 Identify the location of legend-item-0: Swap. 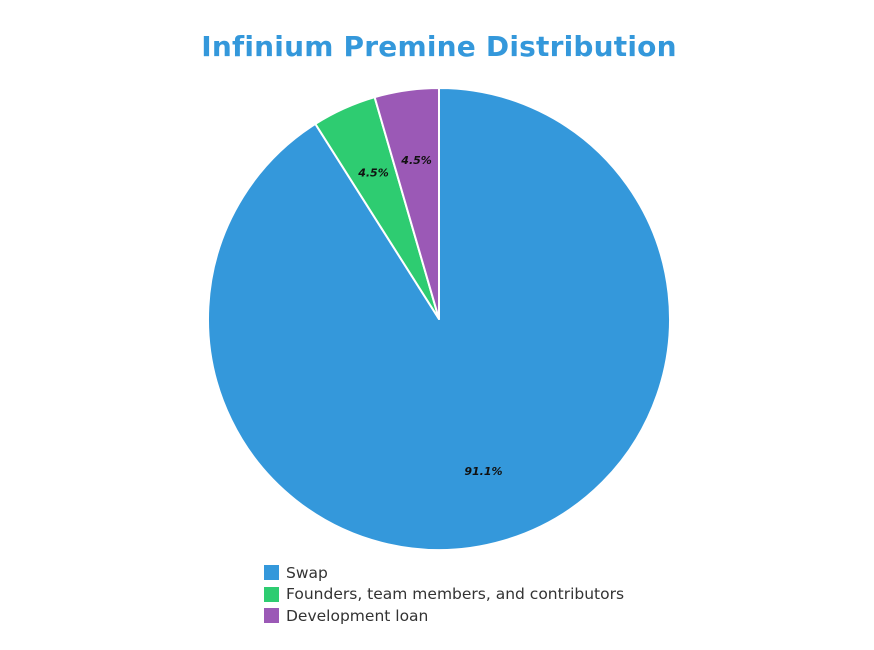
(444, 573).